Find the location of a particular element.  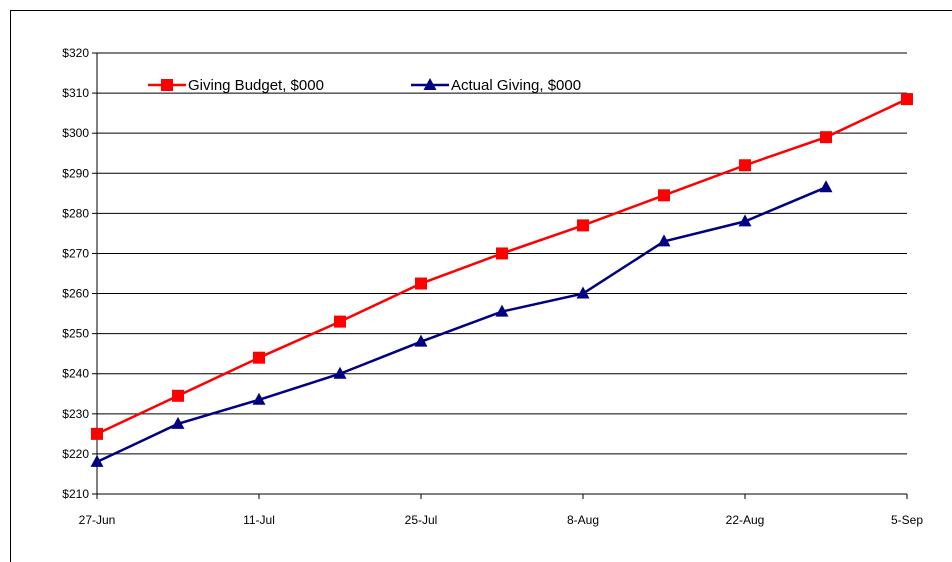

x-tick-label: 27-Jun is located at coordinates (97, 520).